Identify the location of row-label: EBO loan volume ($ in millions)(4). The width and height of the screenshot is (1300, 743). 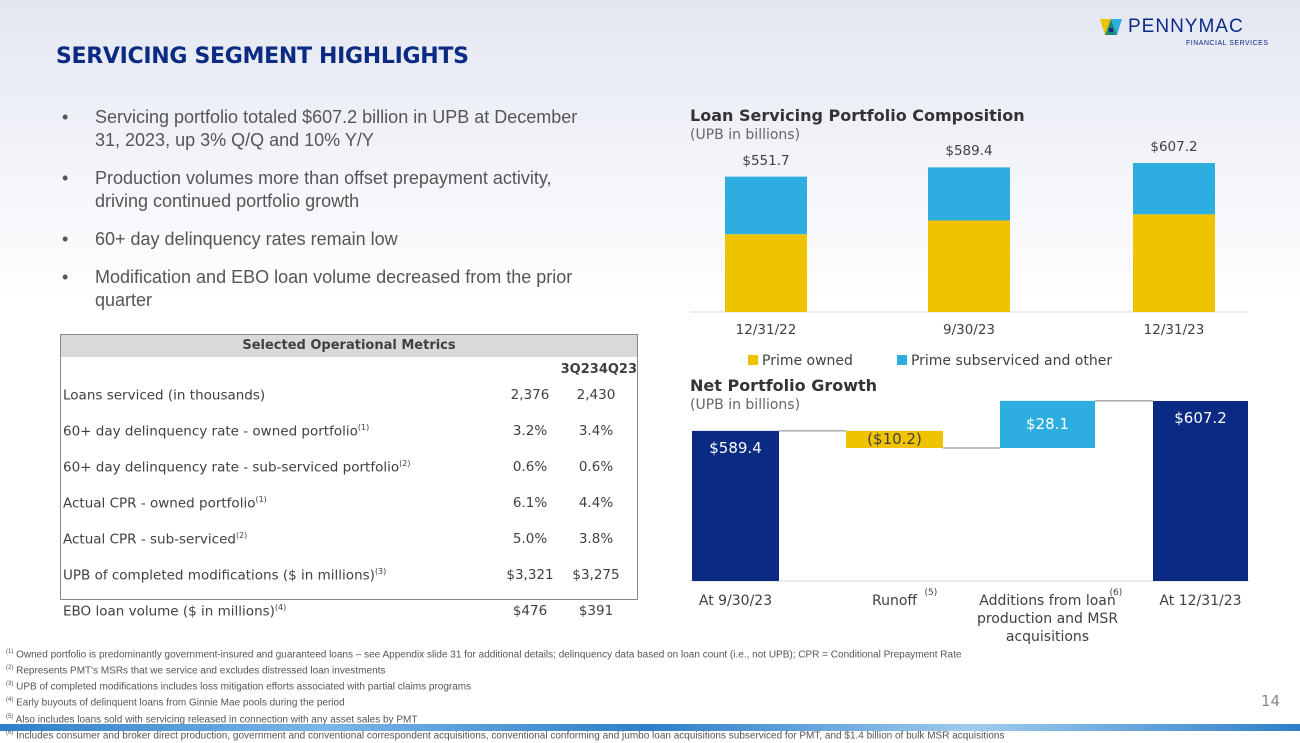
(280, 611).